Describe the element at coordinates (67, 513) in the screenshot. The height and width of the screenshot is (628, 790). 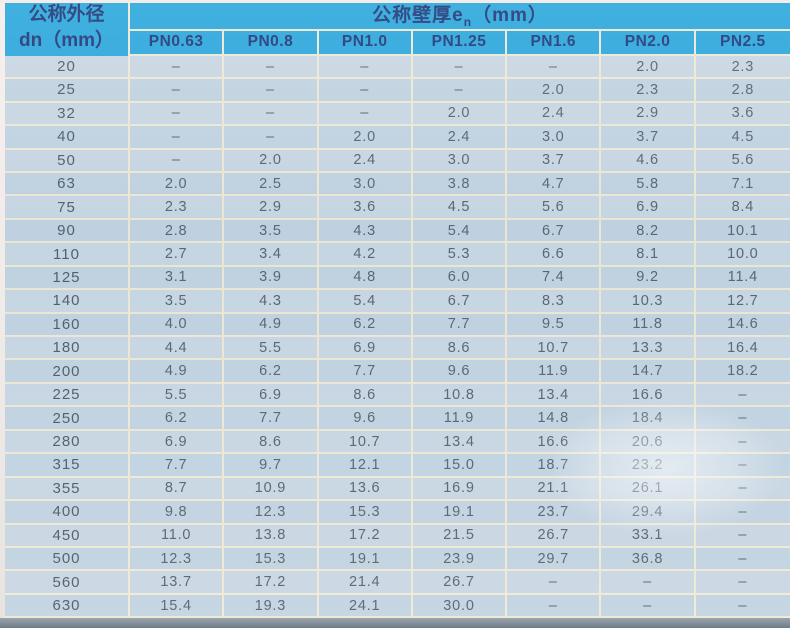
I see `dn-cell: 400` at that location.